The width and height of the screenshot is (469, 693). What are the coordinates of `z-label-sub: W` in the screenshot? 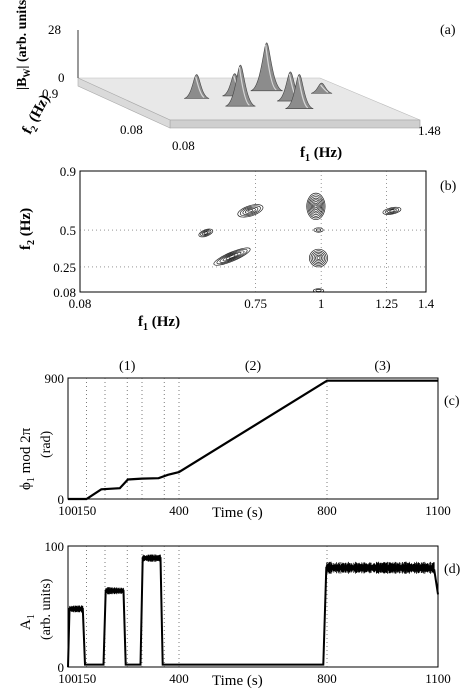 It's located at (27, 73).